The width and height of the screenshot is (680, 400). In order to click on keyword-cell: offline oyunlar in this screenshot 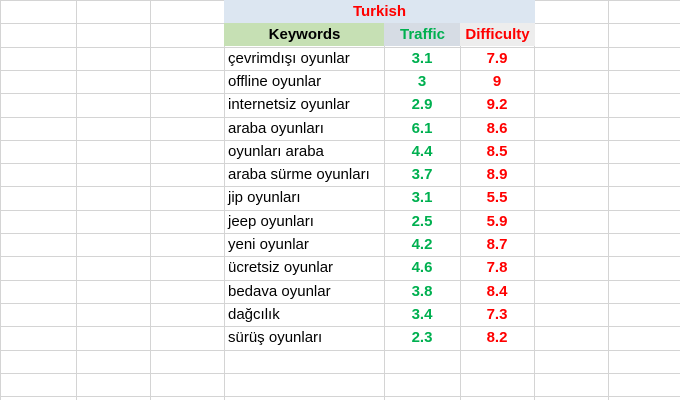, I will do `click(275, 81)`.